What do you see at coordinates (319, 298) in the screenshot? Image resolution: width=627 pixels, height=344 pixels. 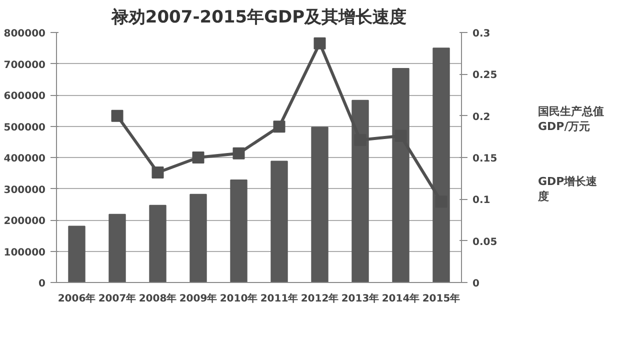 I see `x-tick-label: 2012年` at bounding box center [319, 298].